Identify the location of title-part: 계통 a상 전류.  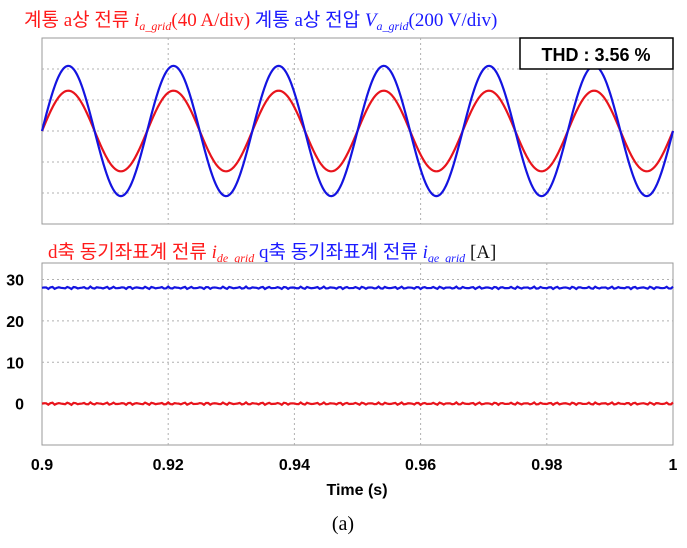
(79, 20).